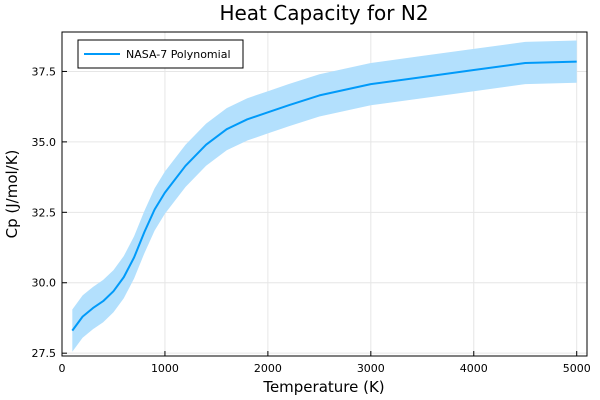 This screenshot has height=400, width=600. What do you see at coordinates (577, 368) in the screenshot?
I see `x-tick-label: 5000` at bounding box center [577, 368].